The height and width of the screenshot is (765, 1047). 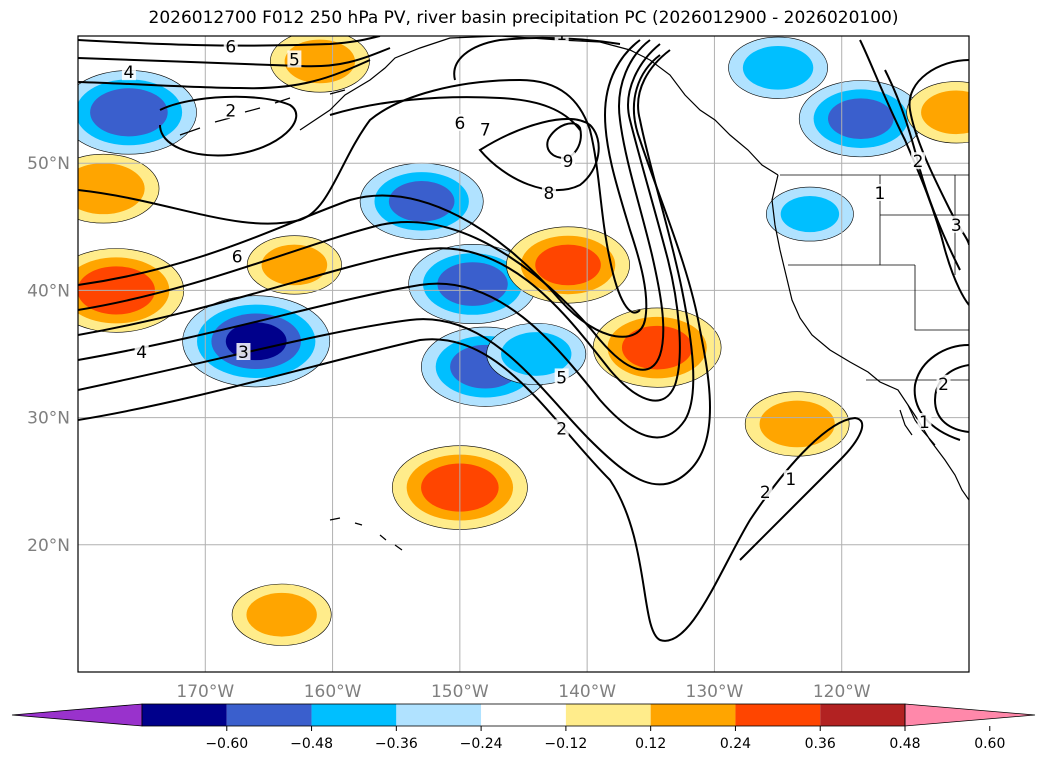 I want to click on colorbar-label: −0.36, so click(x=396, y=744).